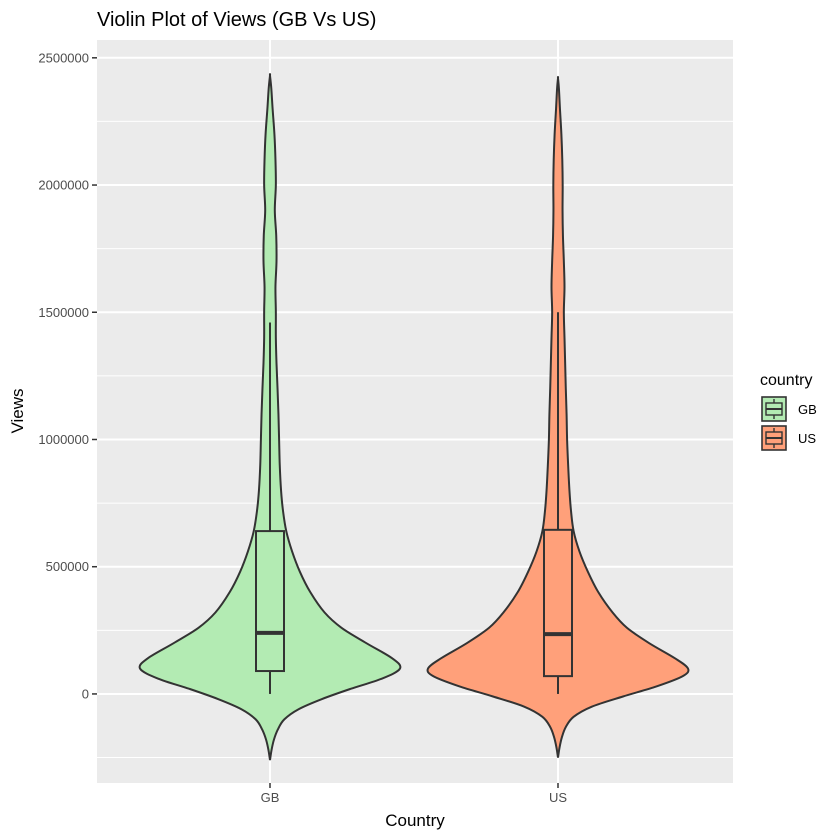  What do you see at coordinates (63, 185) in the screenshot?
I see `y-tick-label: 2000000` at bounding box center [63, 185].